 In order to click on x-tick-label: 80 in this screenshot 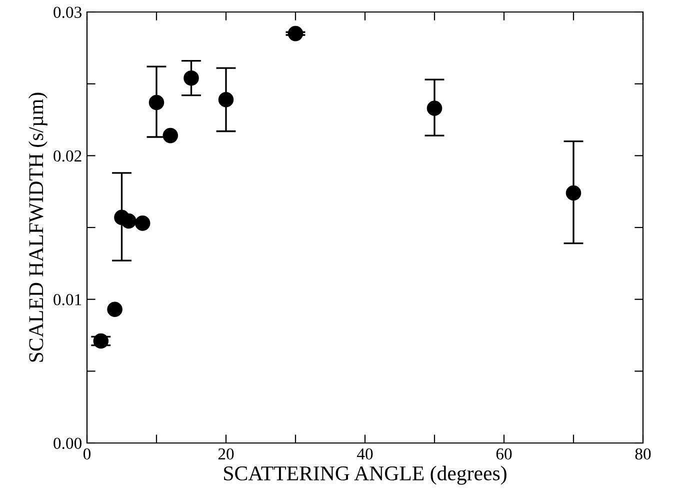, I will do `click(643, 454)`.